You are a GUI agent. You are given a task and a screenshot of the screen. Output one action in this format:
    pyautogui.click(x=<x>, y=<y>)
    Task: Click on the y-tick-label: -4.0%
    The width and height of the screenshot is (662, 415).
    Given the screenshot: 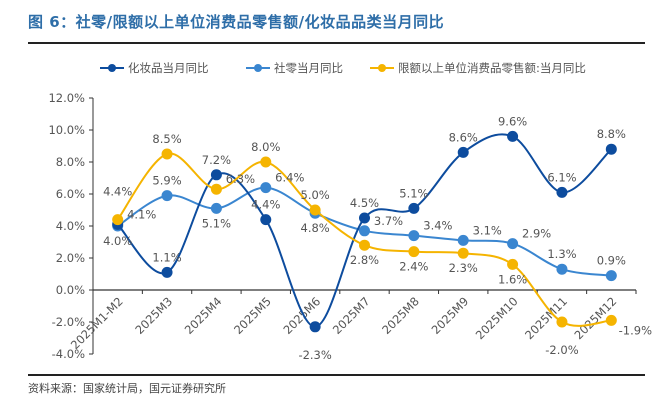 What is the action you would take?
    pyautogui.click(x=68, y=354)
    